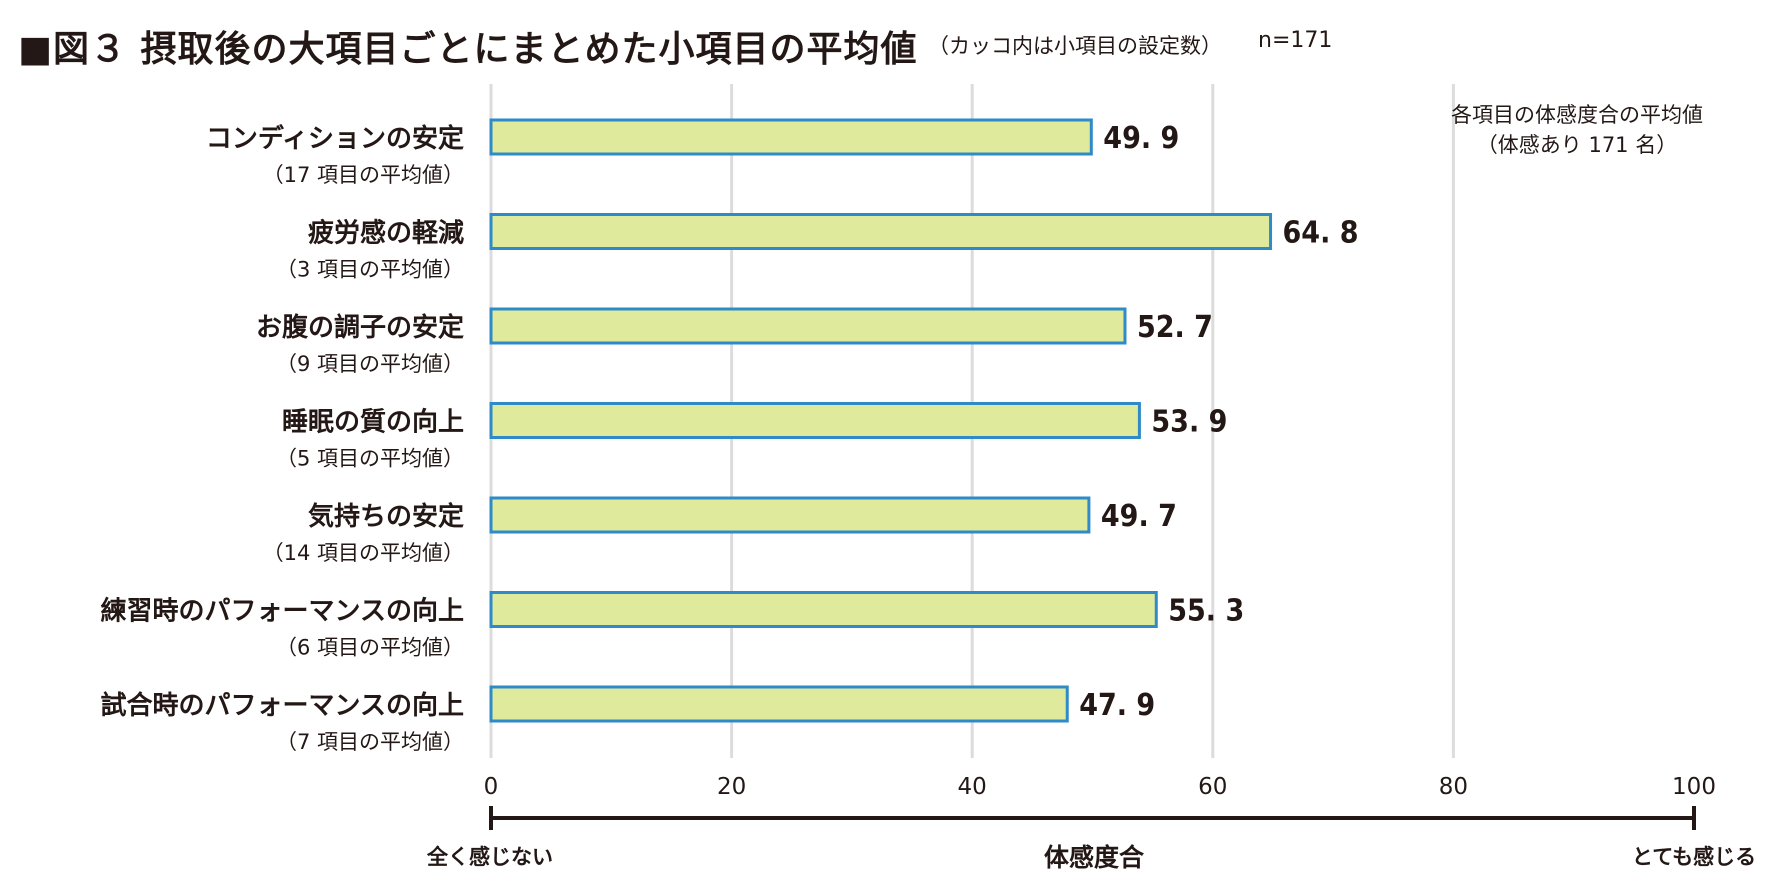 This screenshot has height=889, width=1791. What do you see at coordinates (1075, 46) in the screenshot?
I see `chart-subtitle-note: （カッコ内は小項目の設定数）` at bounding box center [1075, 46].